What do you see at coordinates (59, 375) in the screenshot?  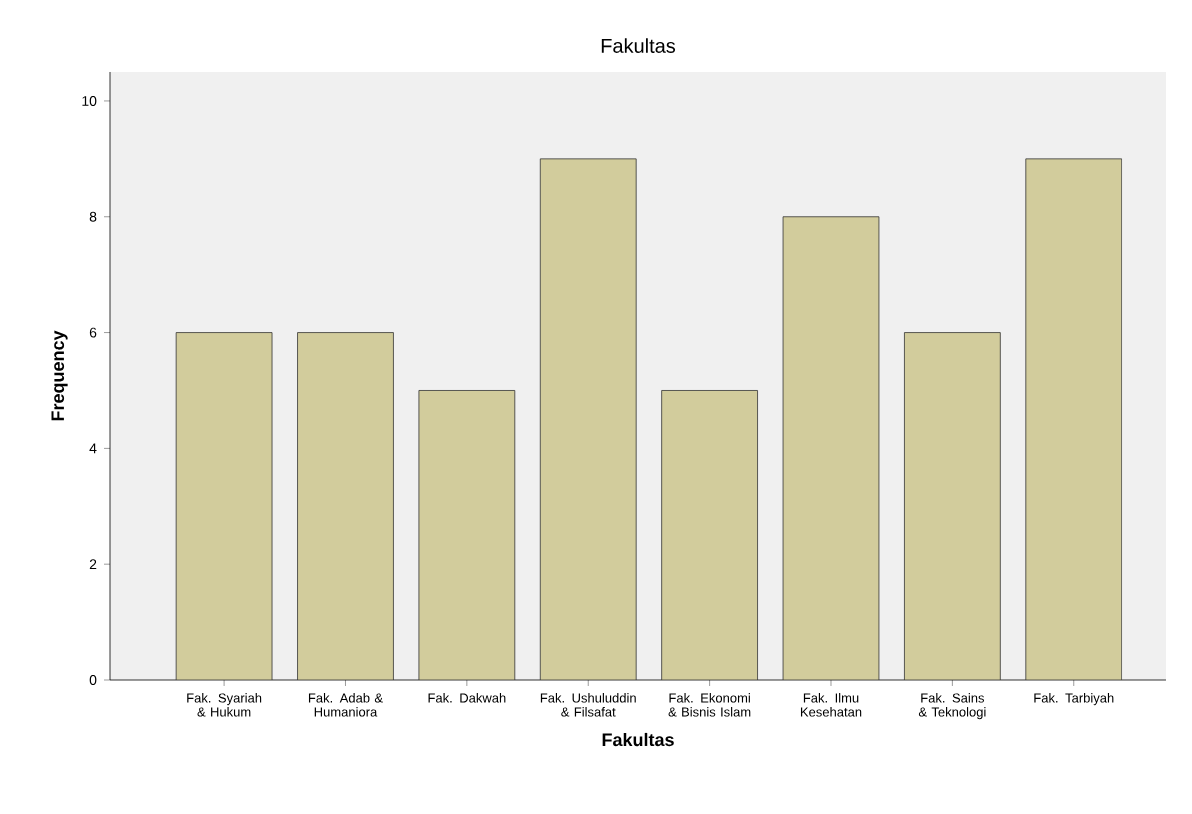 I see `y-axis-title: Frequency` at bounding box center [59, 375].